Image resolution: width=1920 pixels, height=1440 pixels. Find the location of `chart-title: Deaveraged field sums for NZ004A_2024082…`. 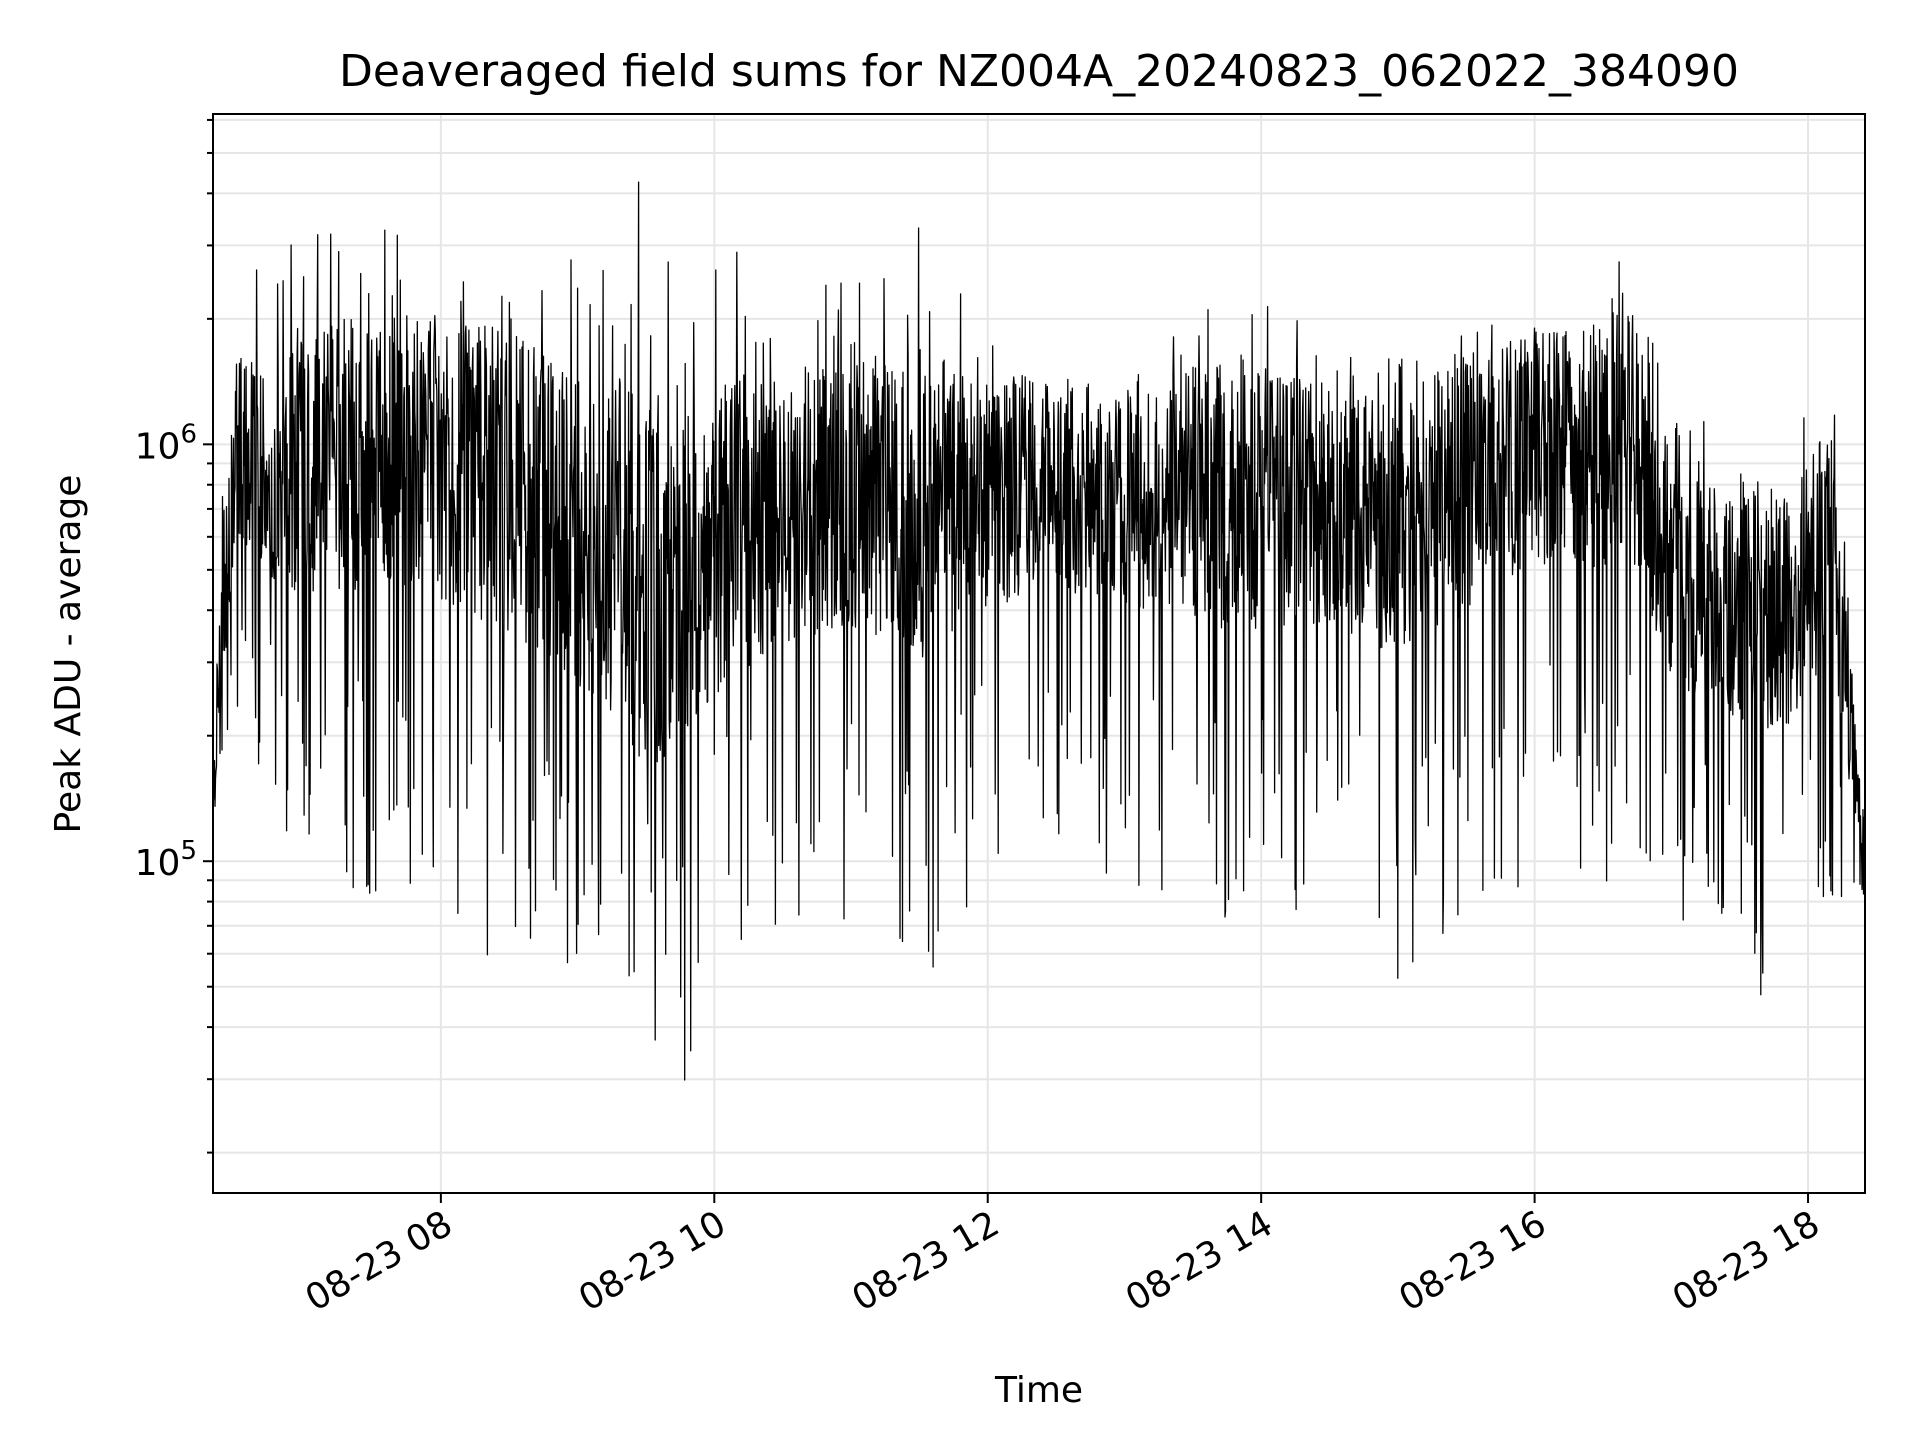

chart-title: Deaveraged field sums for NZ004A_2024082… is located at coordinates (1039, 71).